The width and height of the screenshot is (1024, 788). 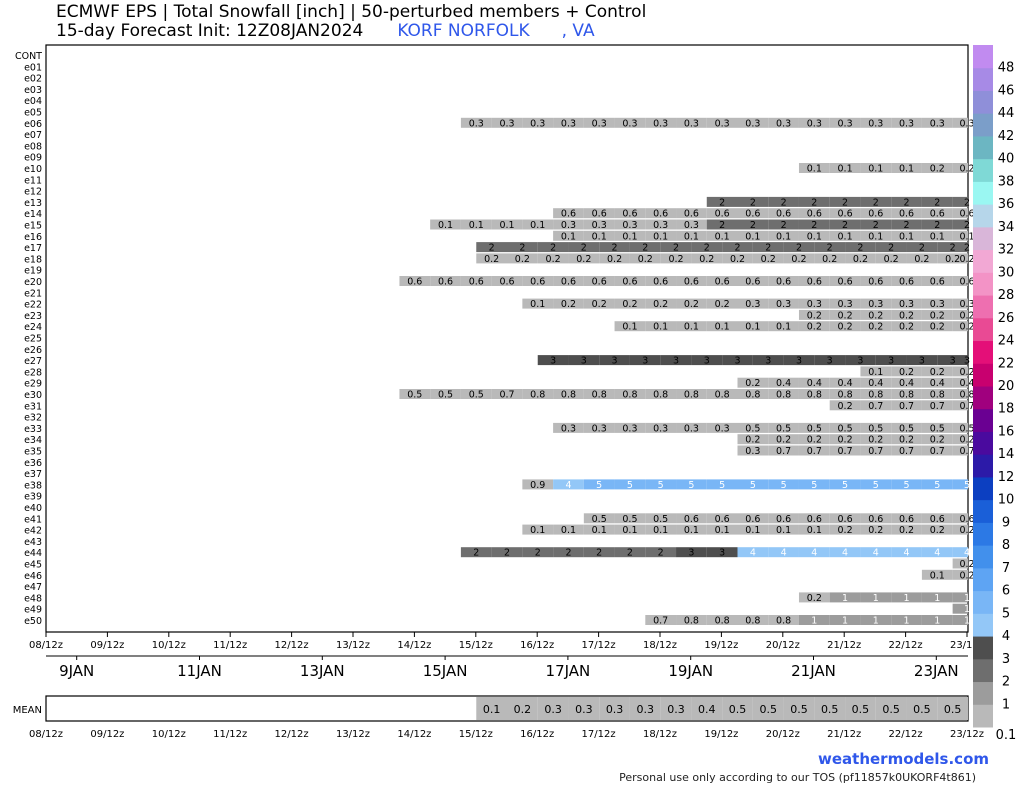 I want to click on mean-cell, so click(x=614, y=708).